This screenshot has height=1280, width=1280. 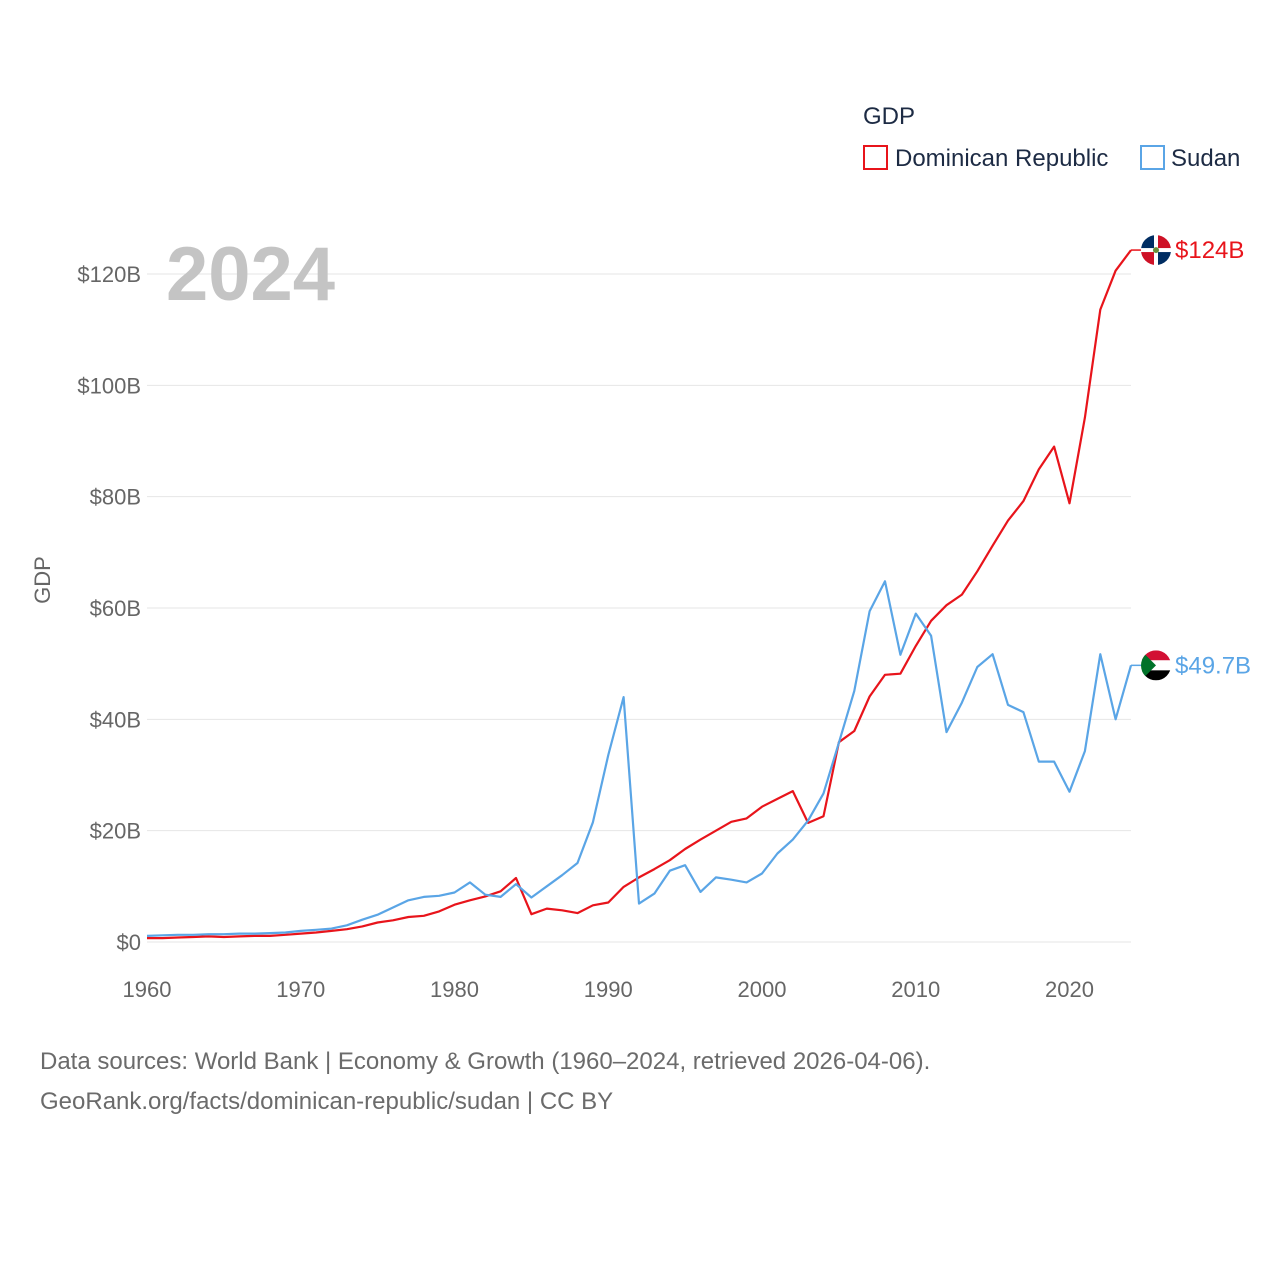 What do you see at coordinates (1213, 665) in the screenshot?
I see `sudan-end-value: $49.7B` at bounding box center [1213, 665].